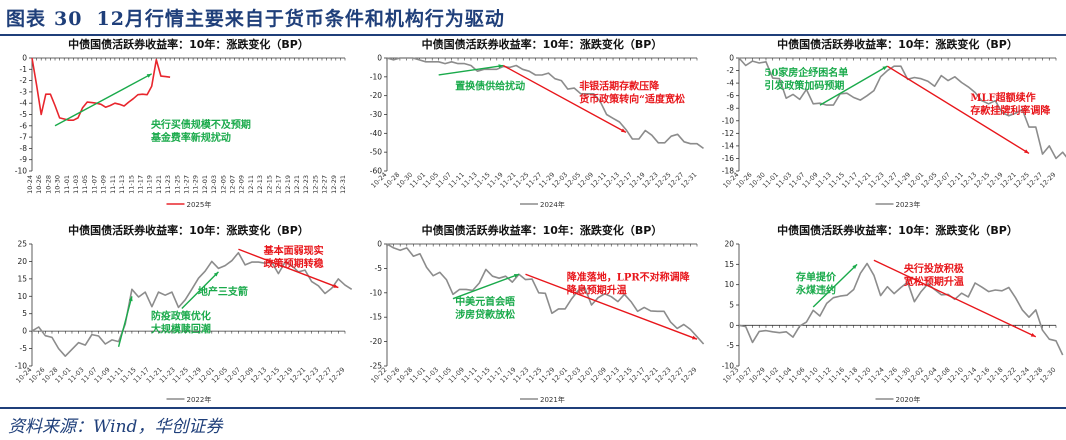  Describe the element at coordinates (177, 184) in the screenshot. I see `x-tick-label: 11-25` at that location.